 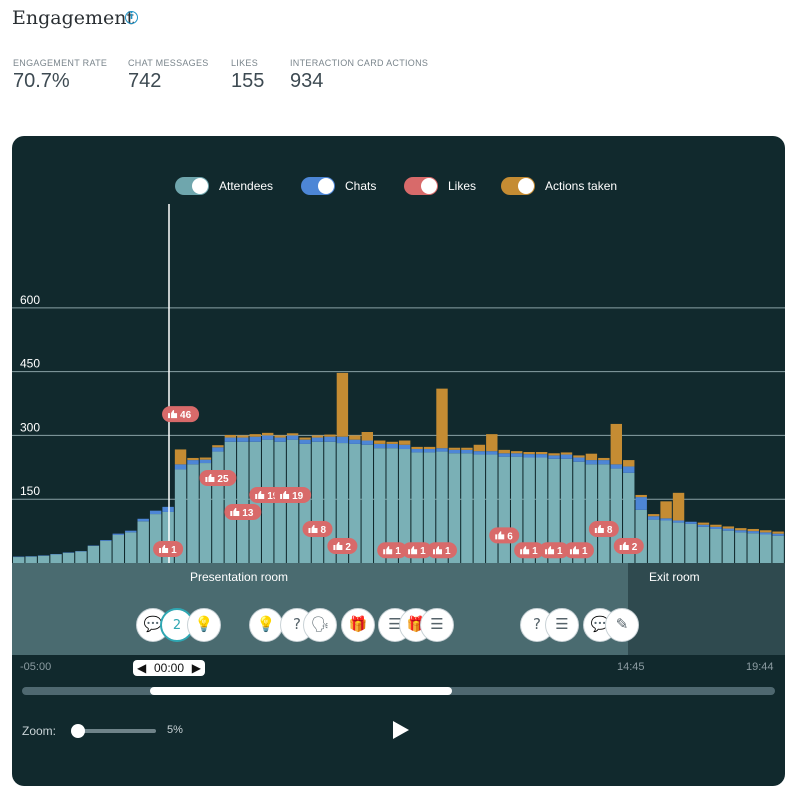 I want to click on legend-toggle-actions-taken: Actions taken, so click(x=559, y=186).